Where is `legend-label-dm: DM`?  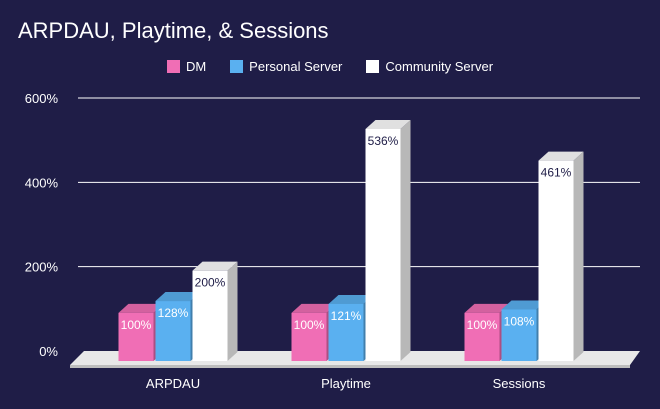
legend-label-dm: DM is located at coordinates (196, 66).